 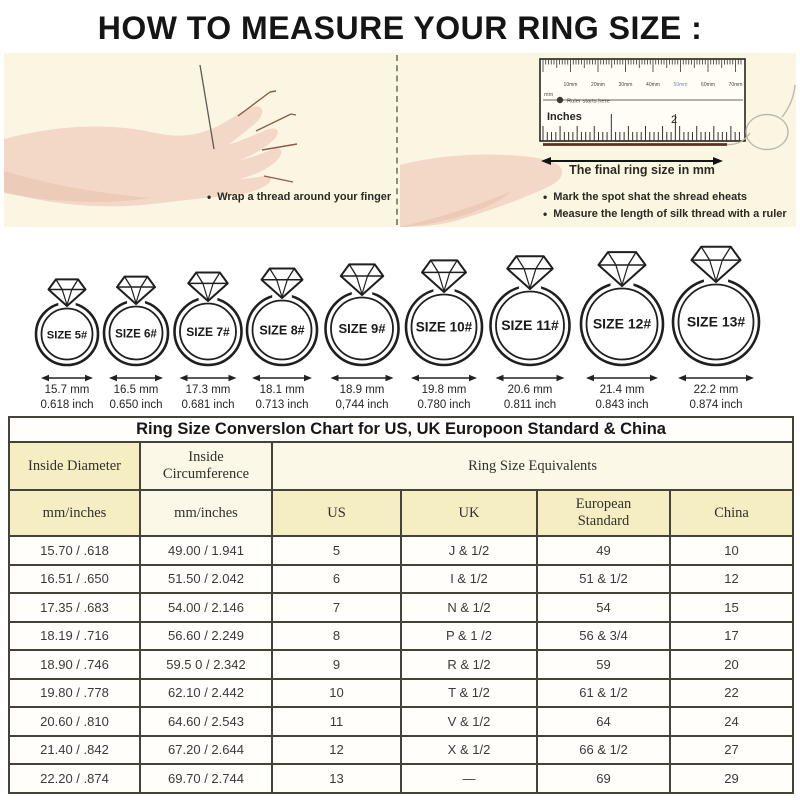 What do you see at coordinates (206, 578) in the screenshot?
I see `table-cell: 51.50 / 2.042` at bounding box center [206, 578].